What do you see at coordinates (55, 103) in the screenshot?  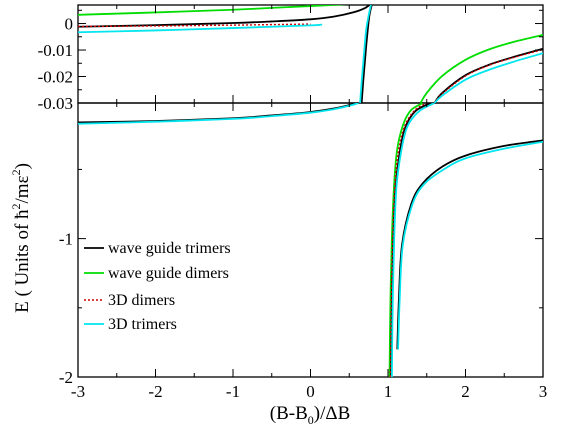 I see `inset-y-tick-label: -0.03` at bounding box center [55, 103].